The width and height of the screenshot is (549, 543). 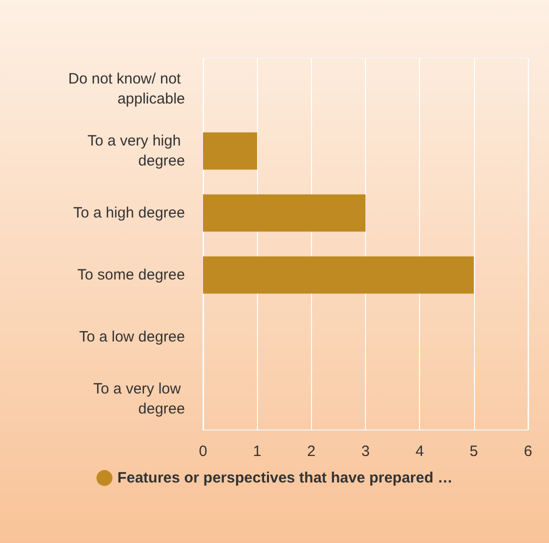 I want to click on x-tick-label: 0, so click(x=203, y=451).